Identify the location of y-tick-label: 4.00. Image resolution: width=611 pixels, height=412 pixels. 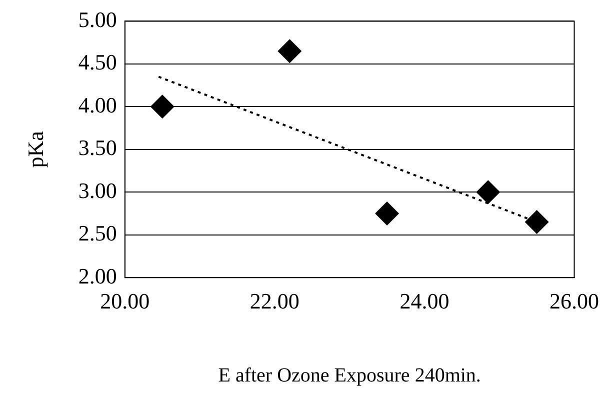
(97, 105).